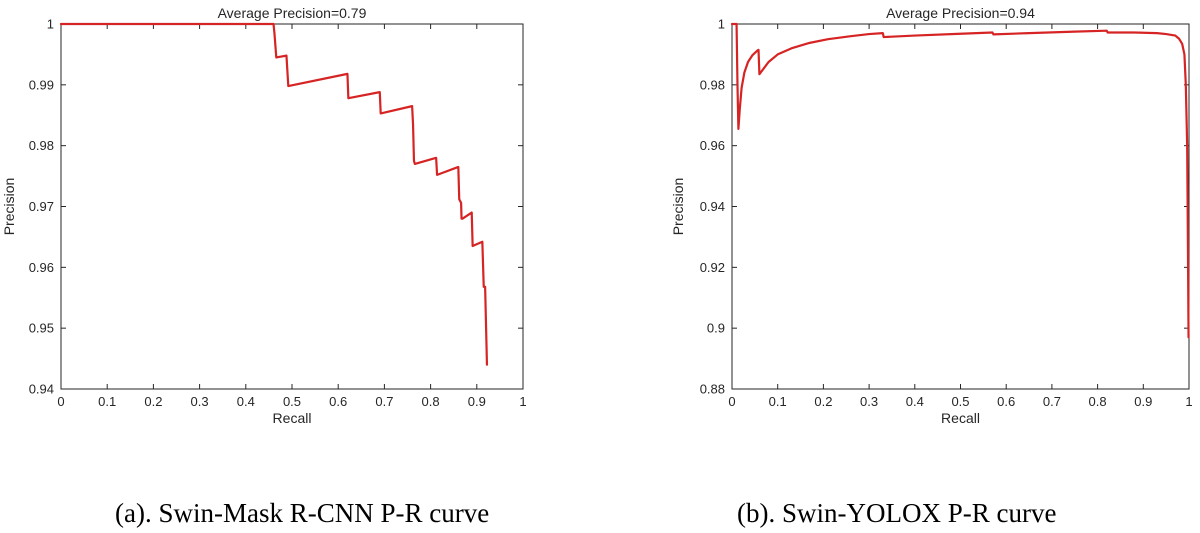 This screenshot has height=533, width=1200. What do you see at coordinates (41, 84) in the screenshot?
I see `y-tick-label: 0.99` at bounding box center [41, 84].